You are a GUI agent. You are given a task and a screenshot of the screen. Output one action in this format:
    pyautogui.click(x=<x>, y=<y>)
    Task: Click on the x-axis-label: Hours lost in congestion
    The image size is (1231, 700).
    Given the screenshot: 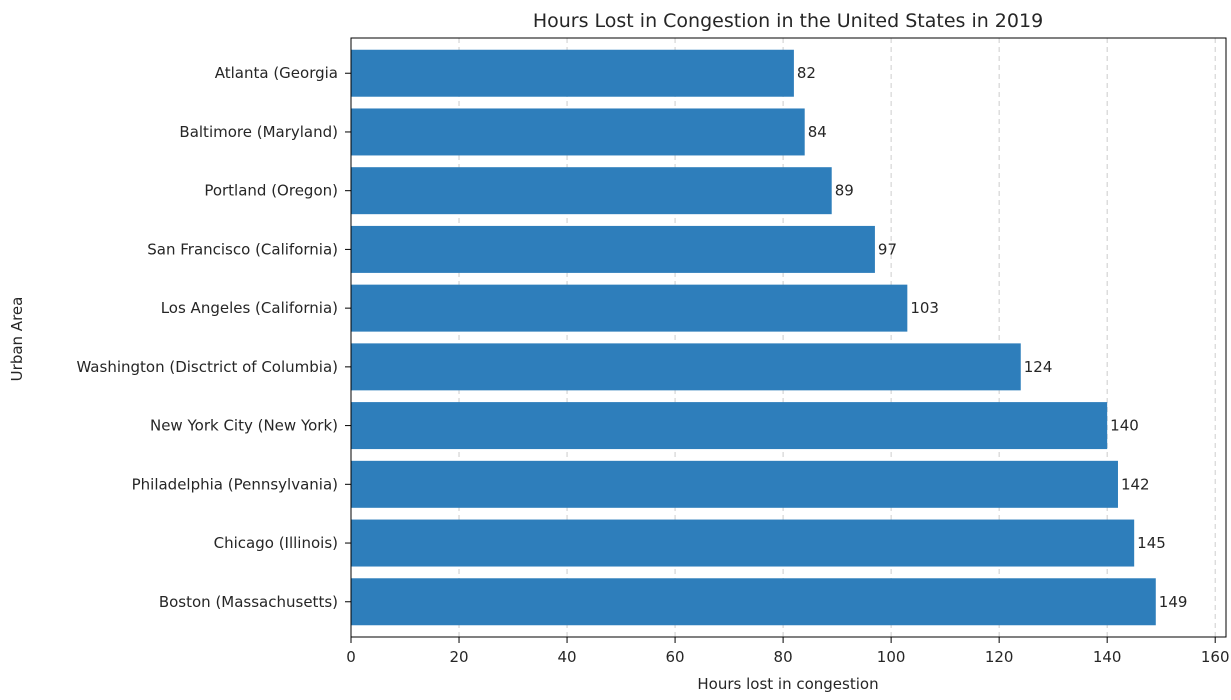 What is the action you would take?
    pyautogui.click(x=787, y=684)
    